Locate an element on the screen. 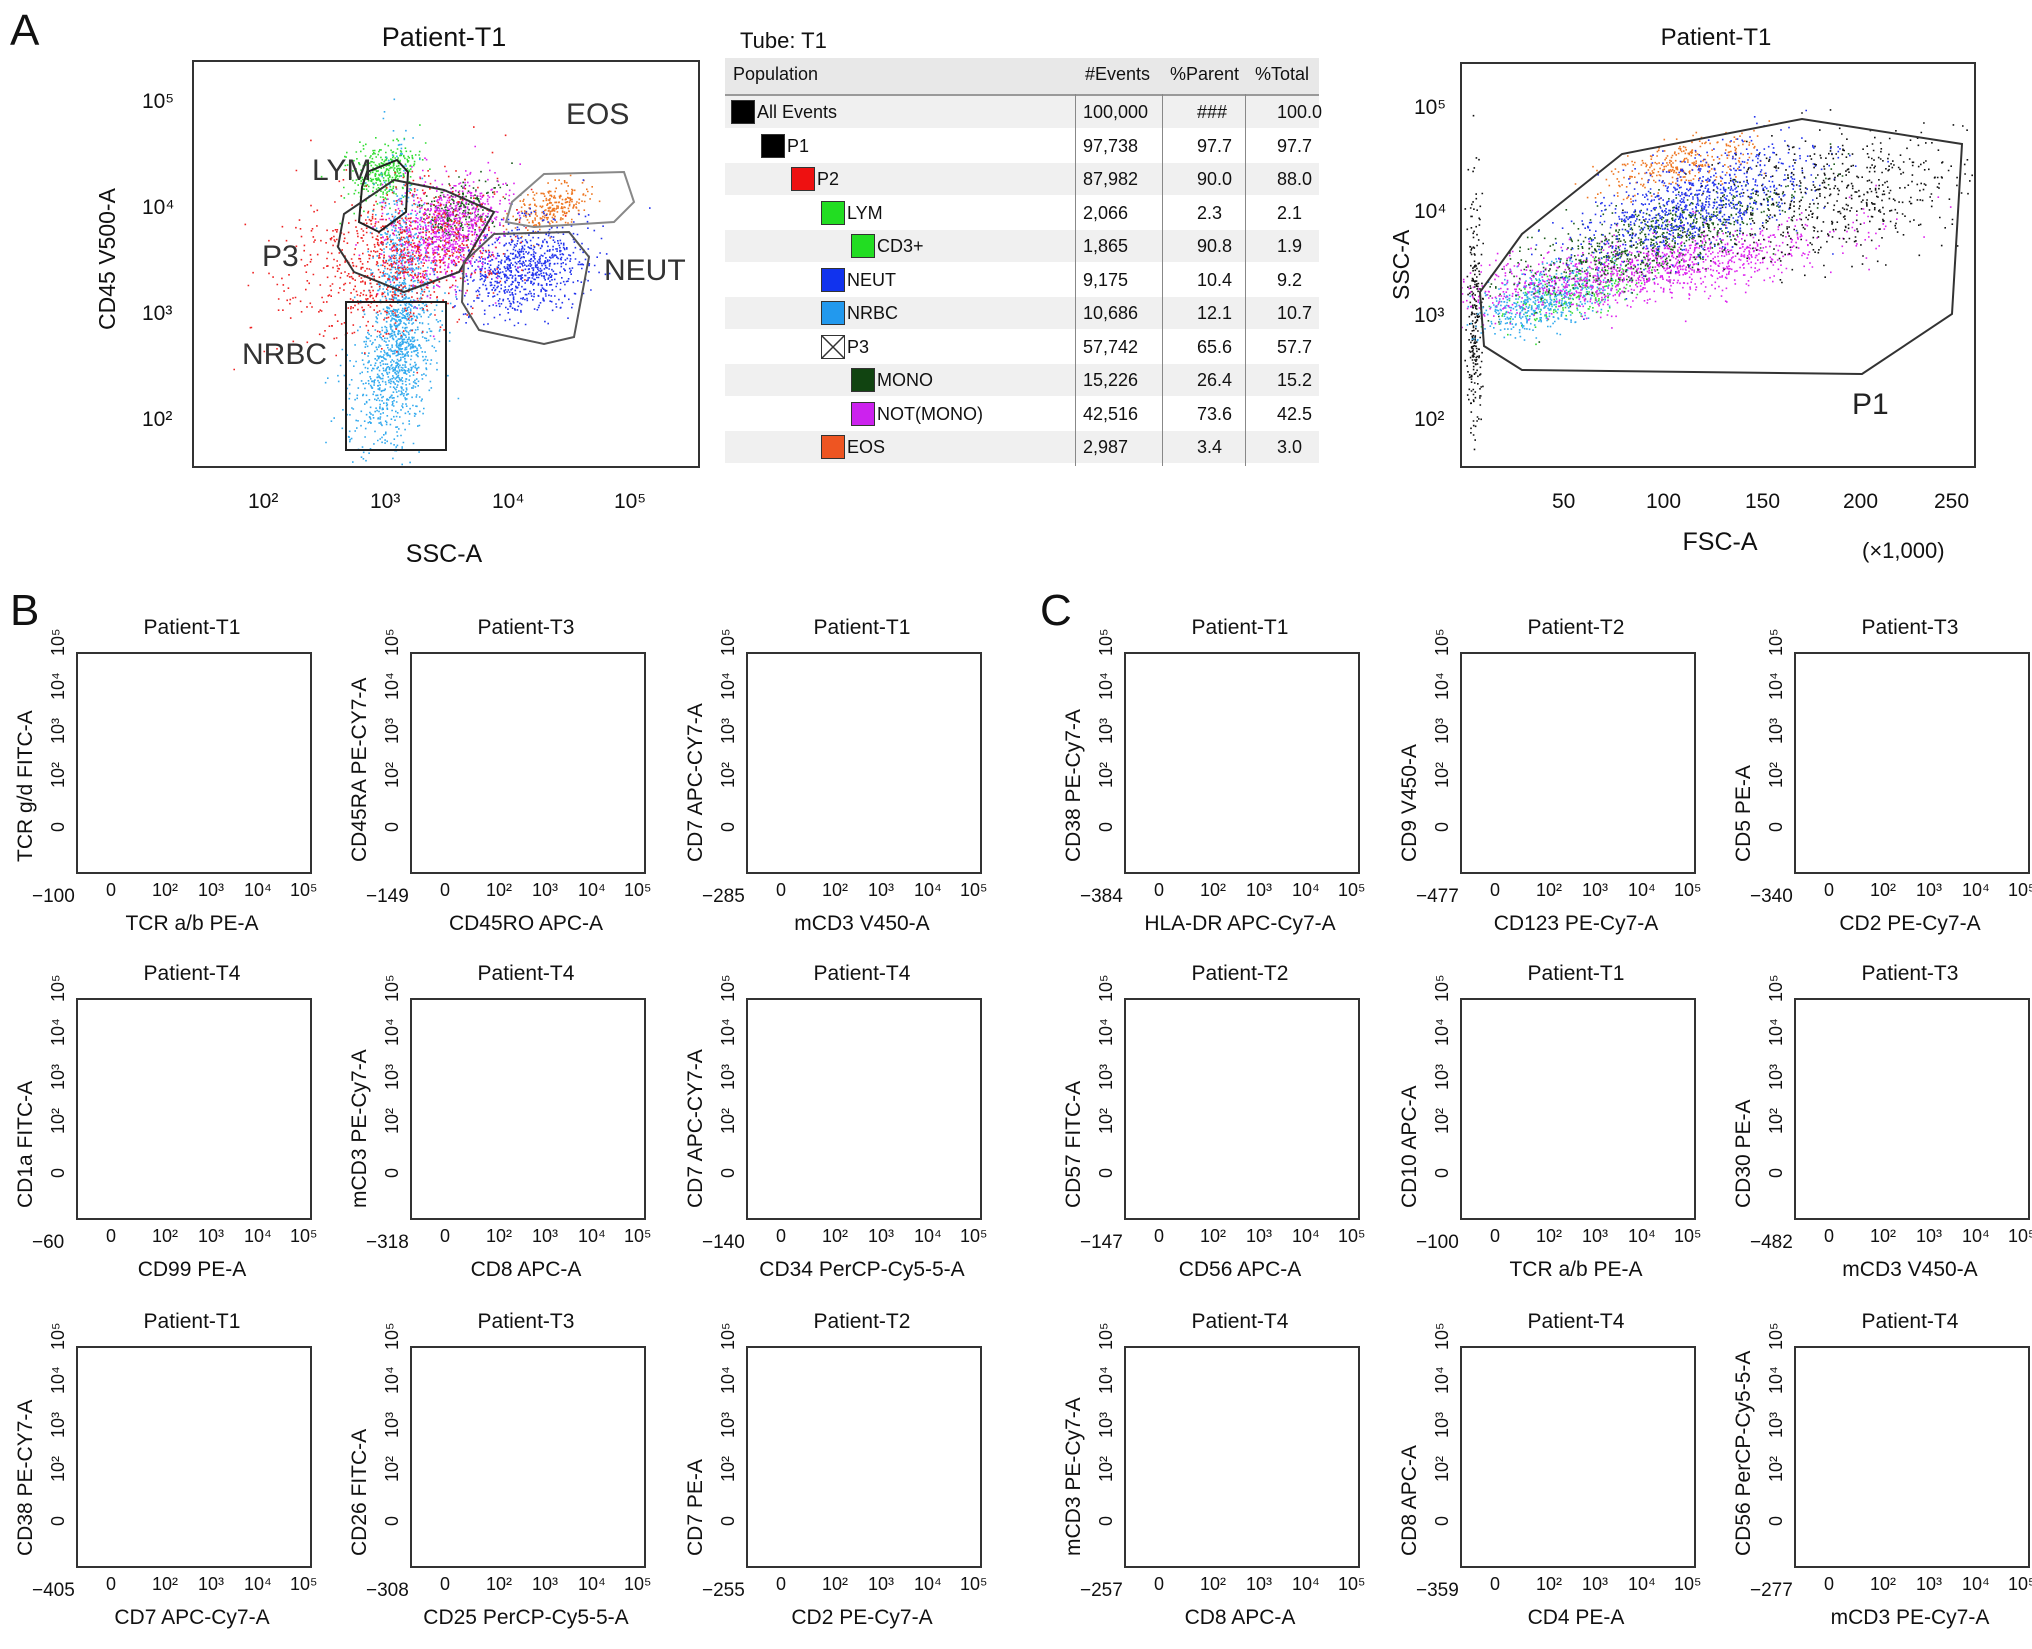  panel-a-right-xtick: 150 is located at coordinates (1763, 501).